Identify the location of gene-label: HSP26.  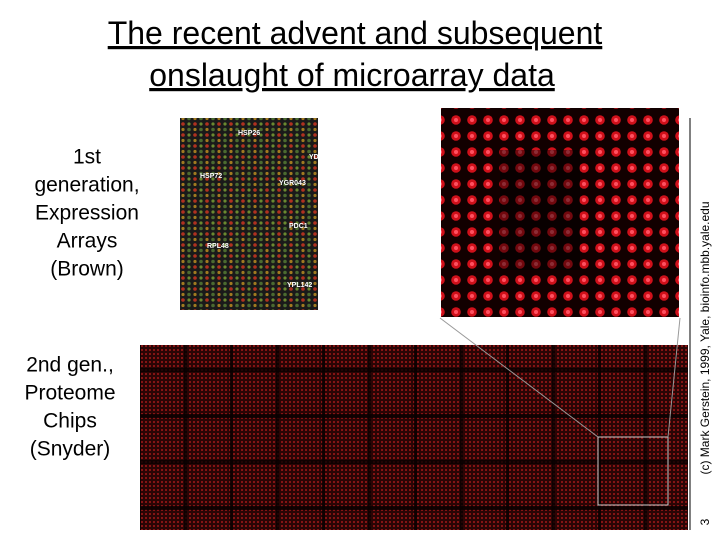
(249, 133).